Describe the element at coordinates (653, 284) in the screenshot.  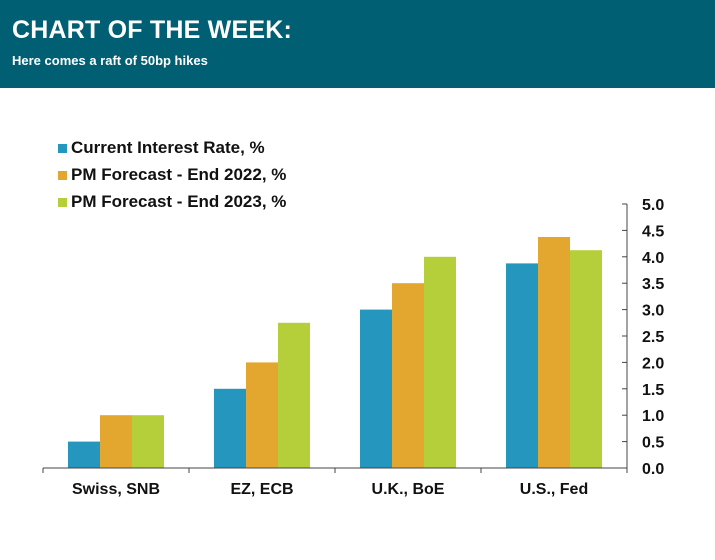
I see `y-tick-label: 3.5` at that location.